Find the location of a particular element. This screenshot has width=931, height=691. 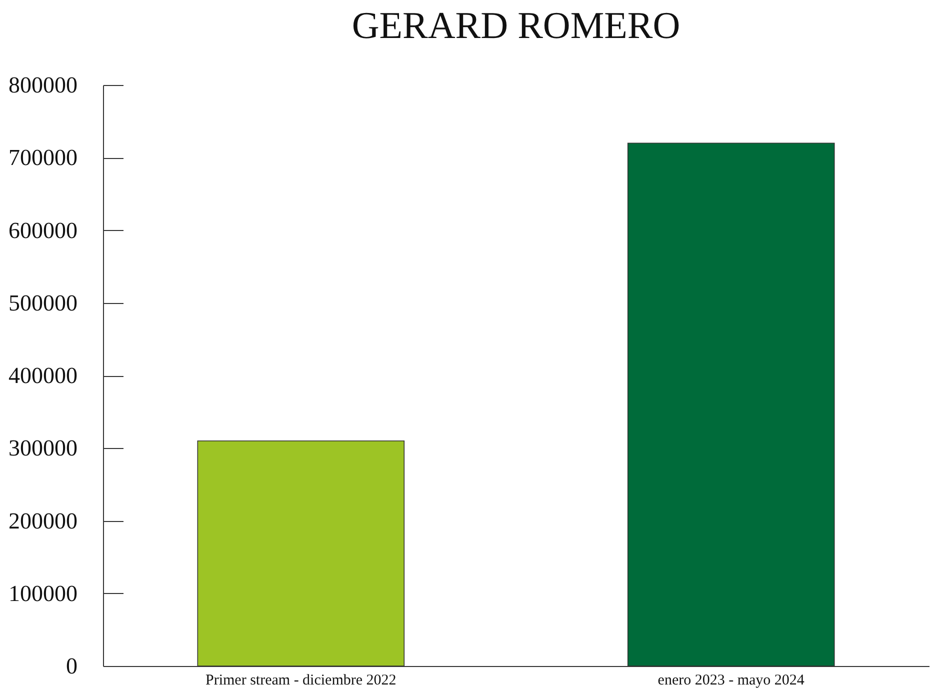

y-tick-label: 400000 is located at coordinates (43, 375).